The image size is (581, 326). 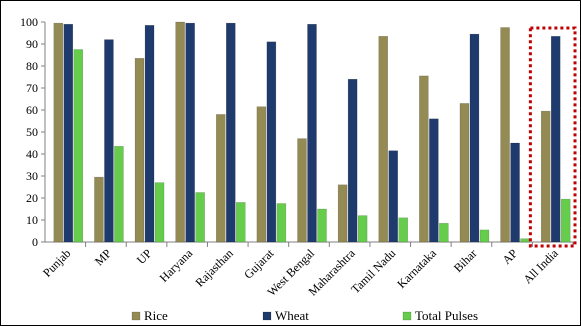 What do you see at coordinates (78, 146) in the screenshot?
I see `bar-total-pulses-punjab` at bounding box center [78, 146].